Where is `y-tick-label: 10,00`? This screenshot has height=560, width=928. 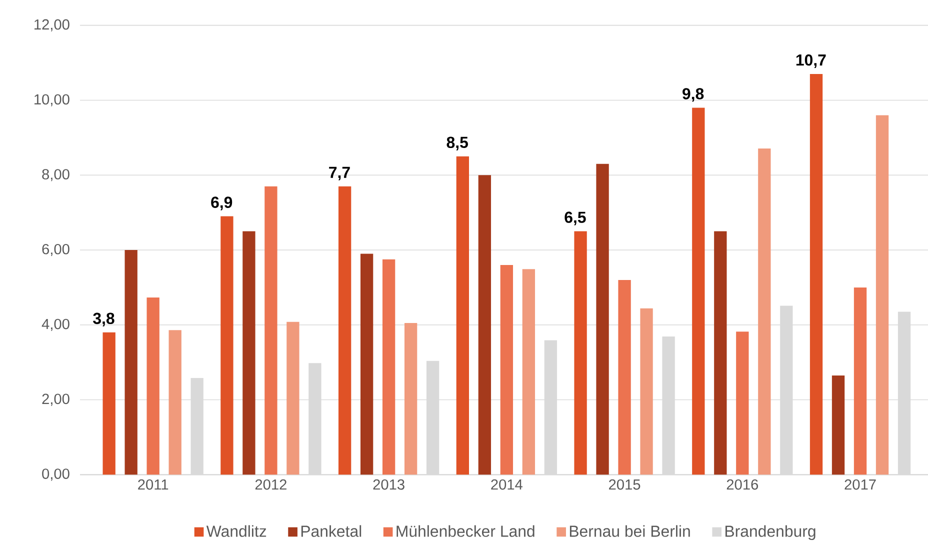
y-tick-label: 10,00 is located at coordinates (52, 100).